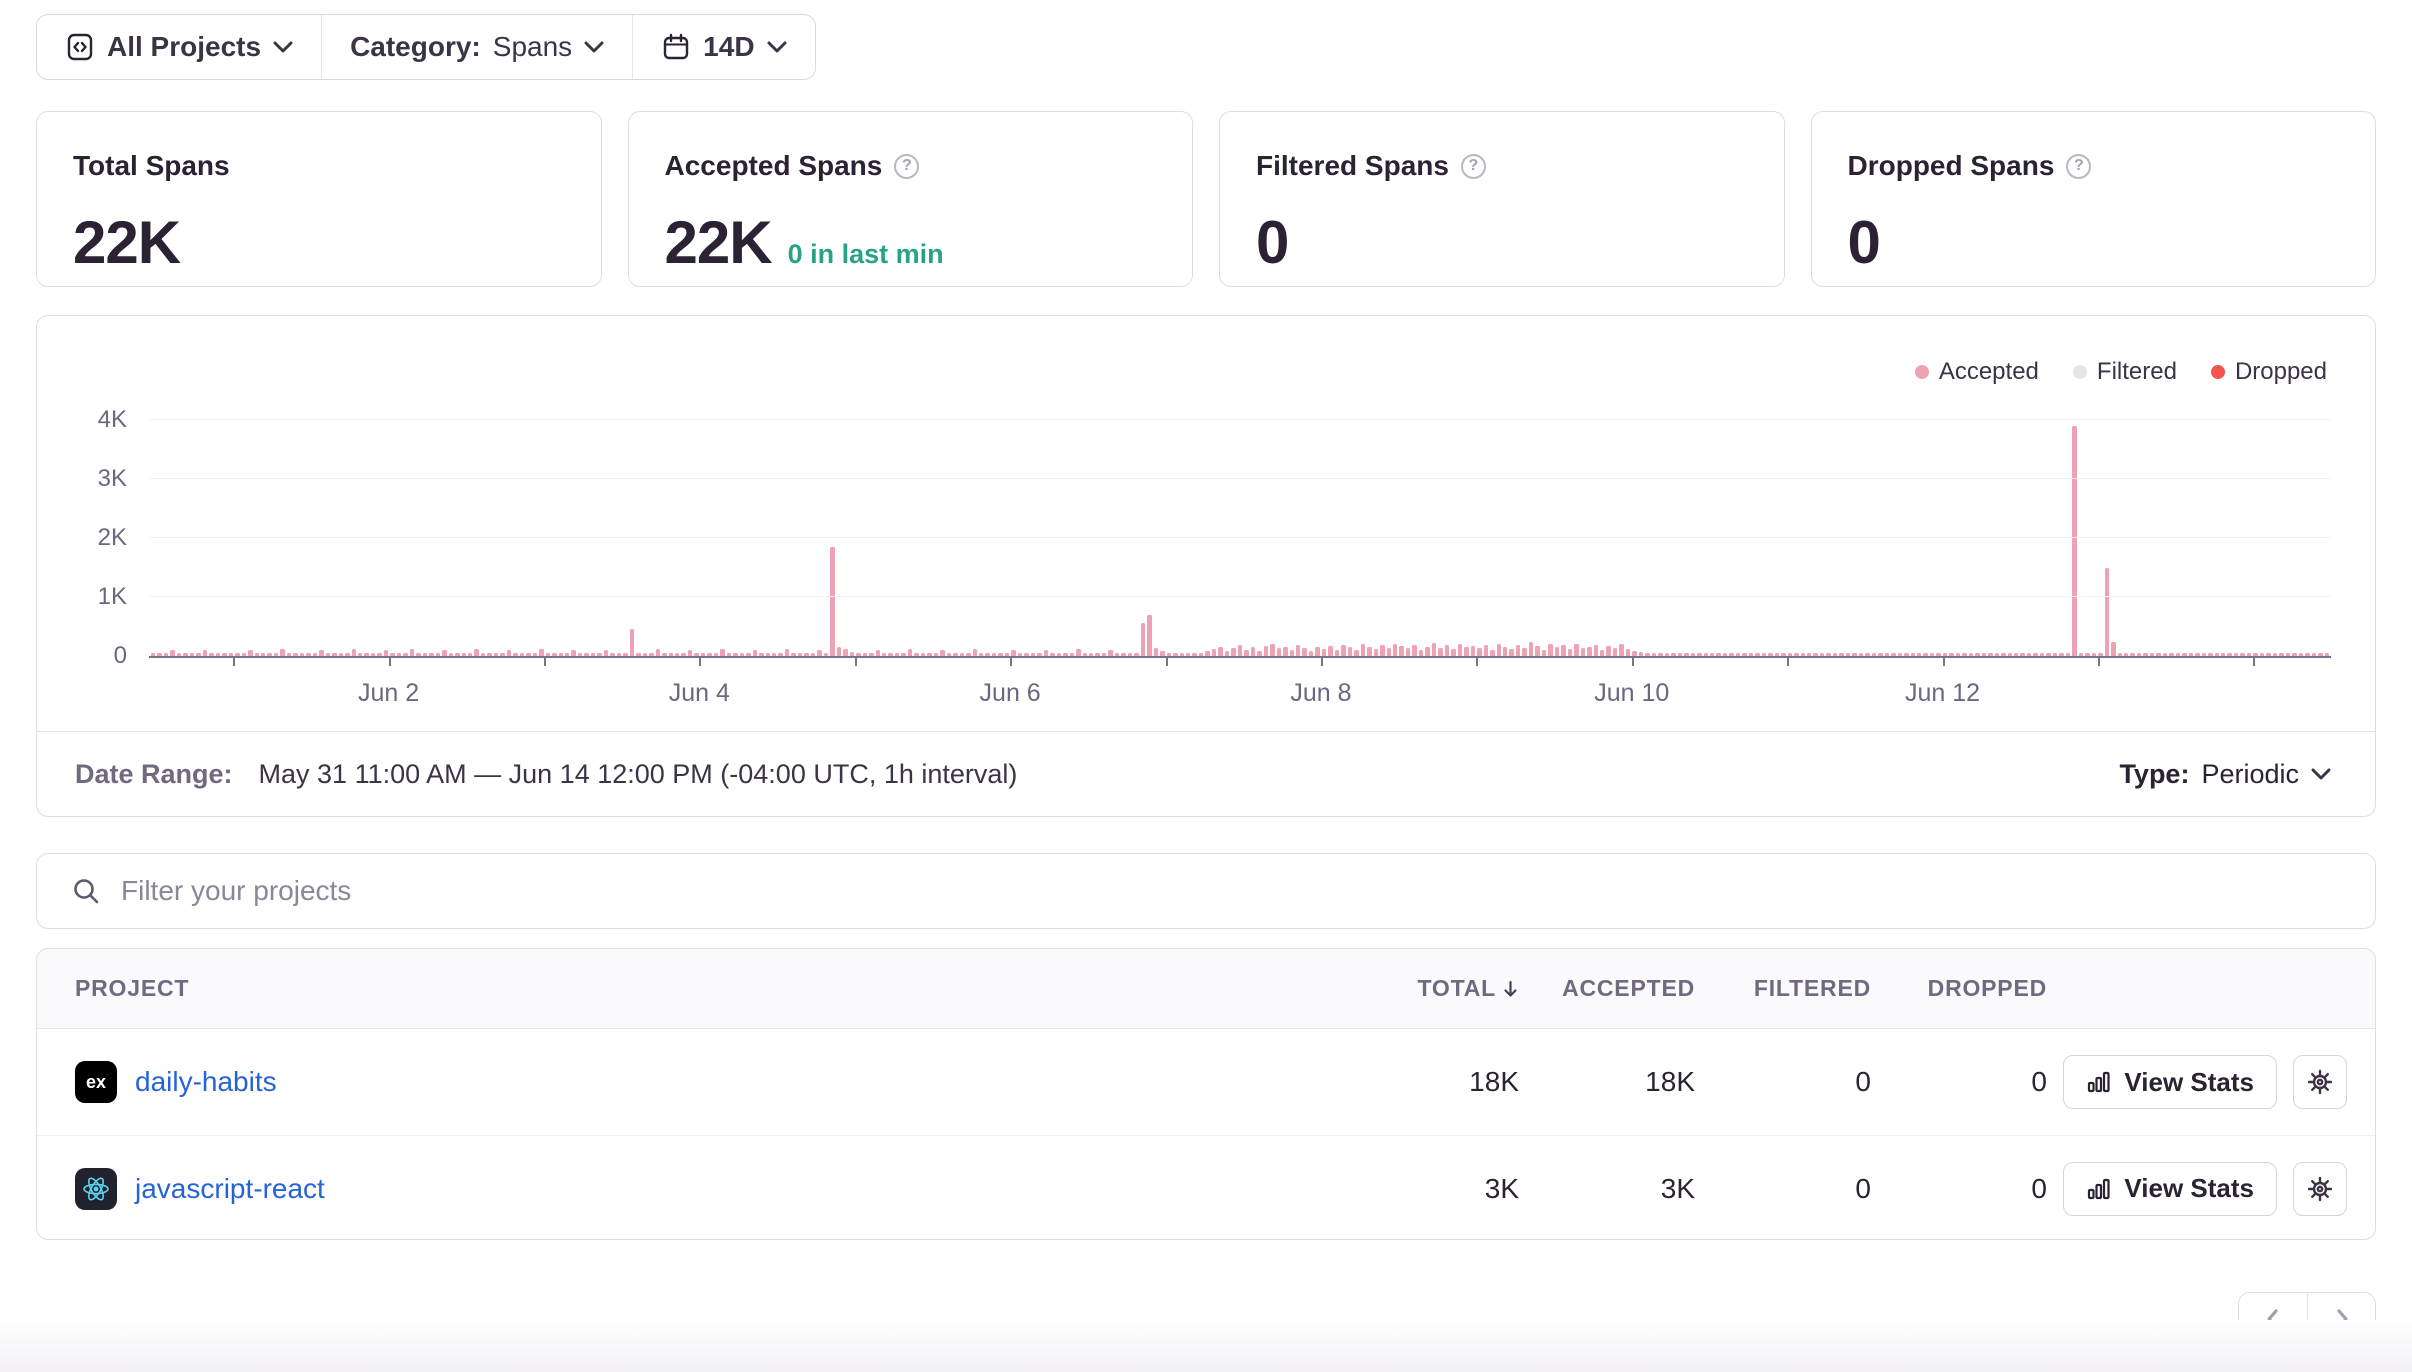 The width and height of the screenshot is (2412, 1372). I want to click on legend-item-filtered: Filtered, so click(2124, 372).